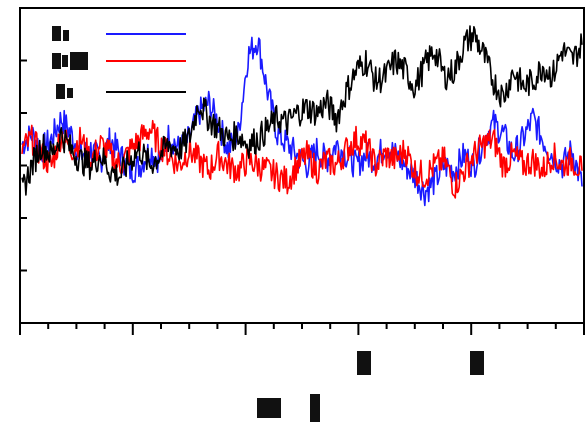 This screenshot has width=586, height=428. I want to click on axis-label-marks, so click(370, 386).